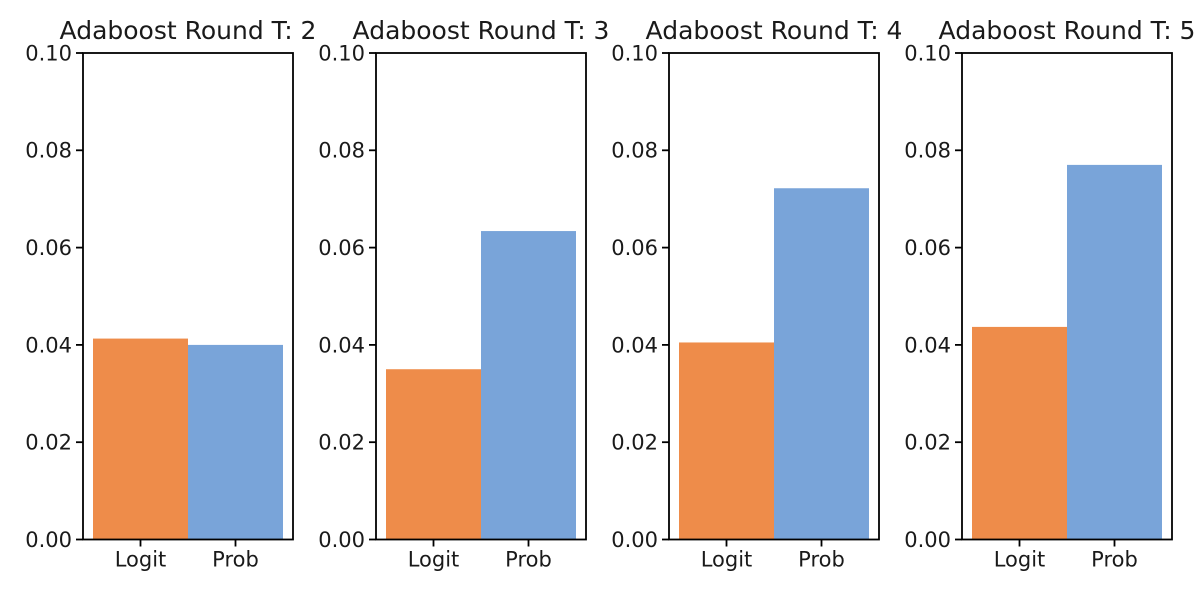 The height and width of the screenshot is (598, 1196). Describe the element at coordinates (481, 30) in the screenshot. I see `axes-title: Adaboost Round T: 3` at that location.